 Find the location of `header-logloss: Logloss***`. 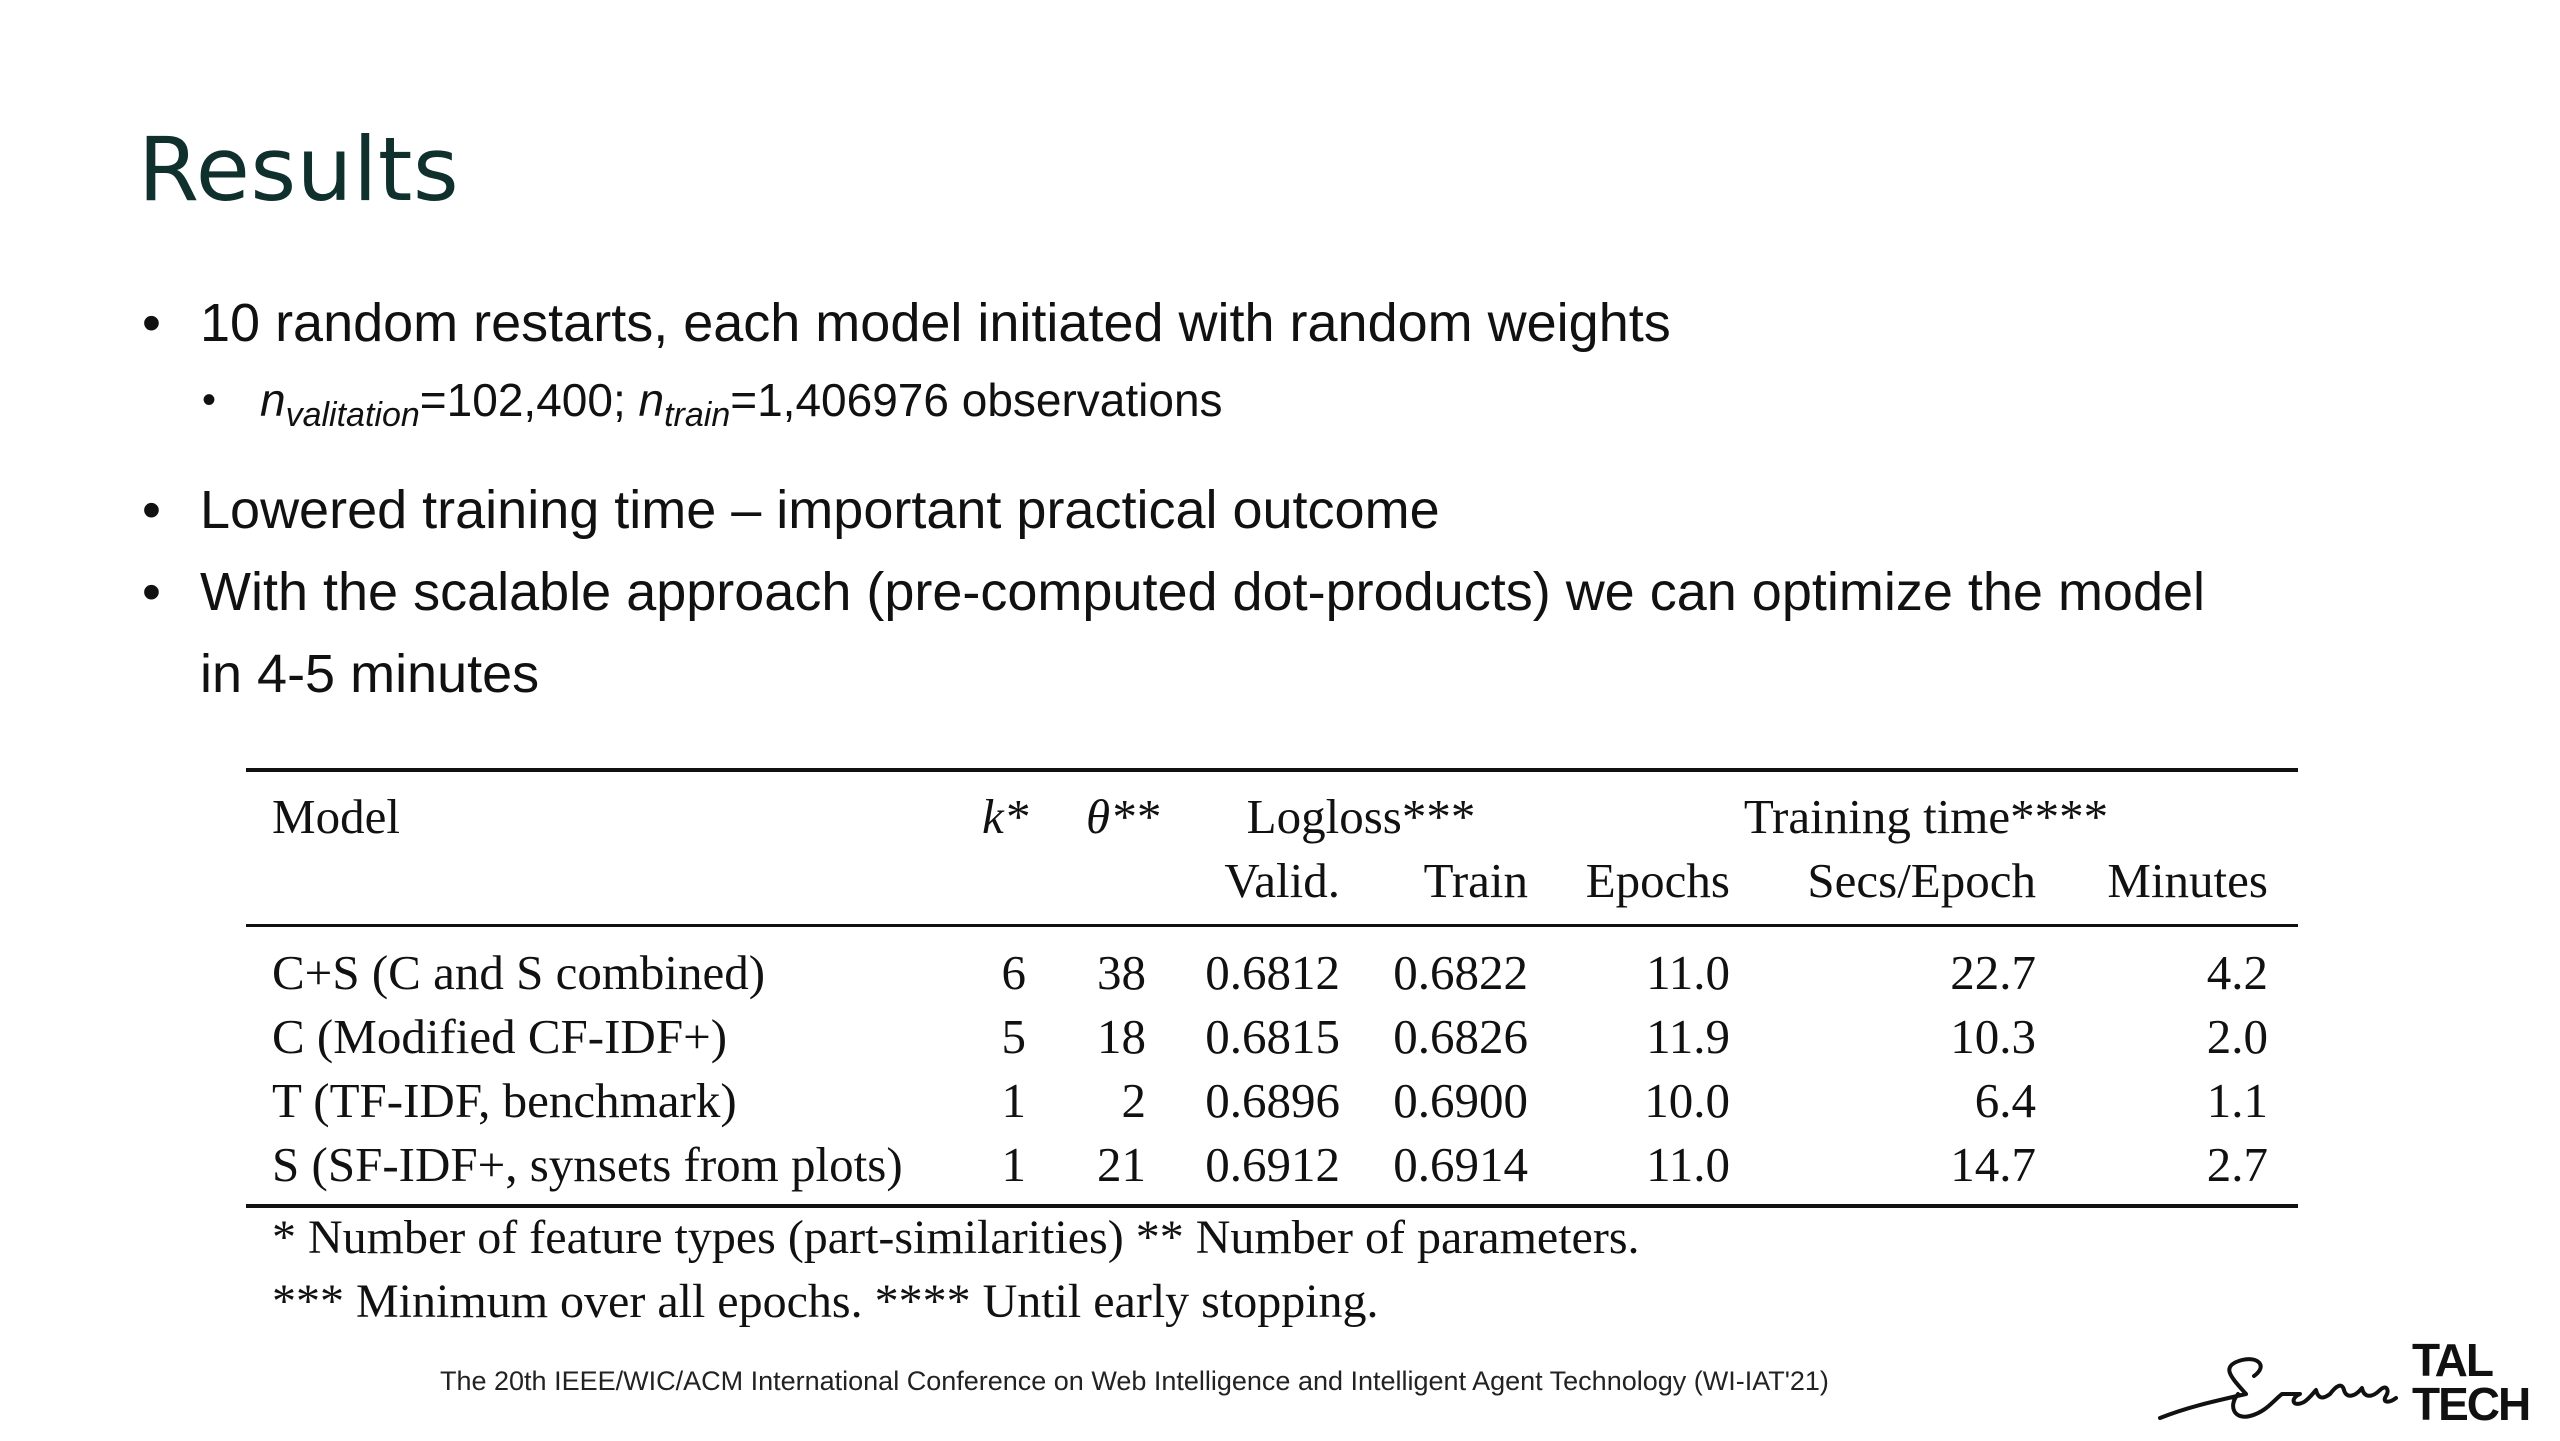

header-logloss: Logloss*** is located at coordinates (1361, 816).